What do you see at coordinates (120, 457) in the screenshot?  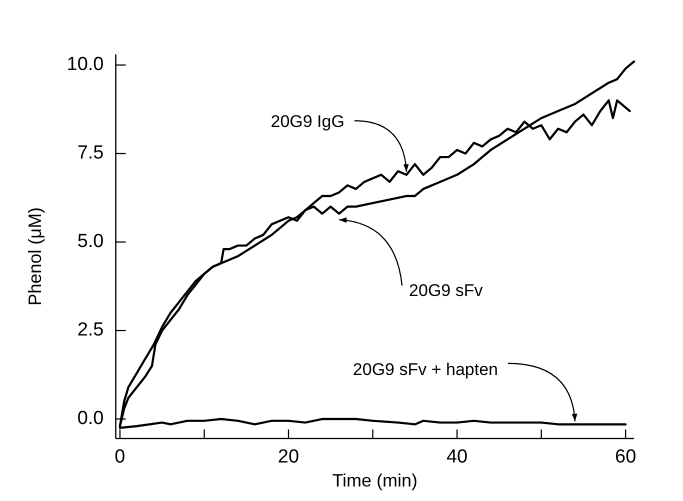 I see `x-tick-label: 0` at bounding box center [120, 457].